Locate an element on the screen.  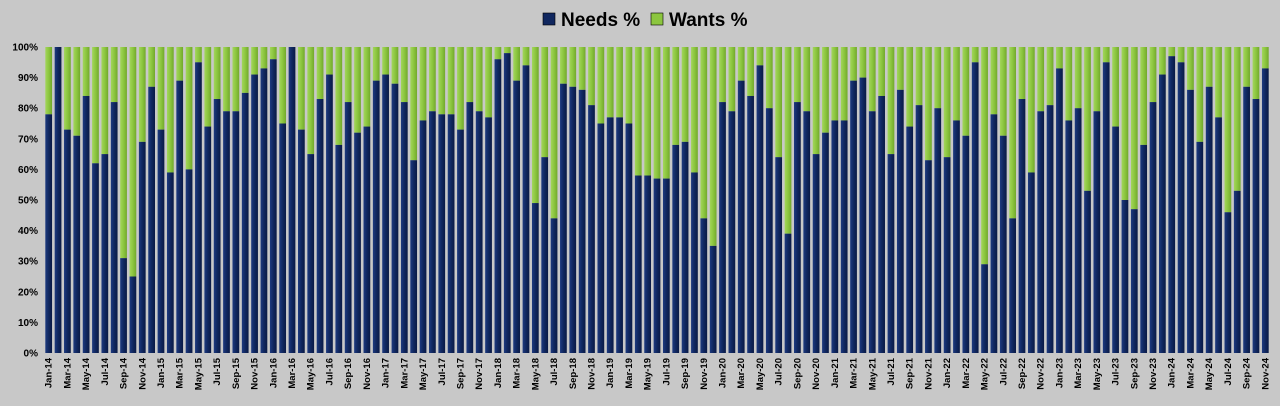
x-tick-label: May-14 is located at coordinates (86, 373).